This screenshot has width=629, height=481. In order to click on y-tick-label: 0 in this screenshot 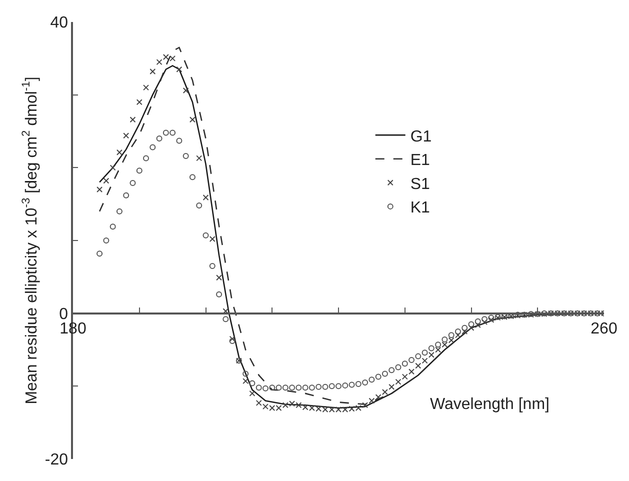, I will do `click(63, 314)`.